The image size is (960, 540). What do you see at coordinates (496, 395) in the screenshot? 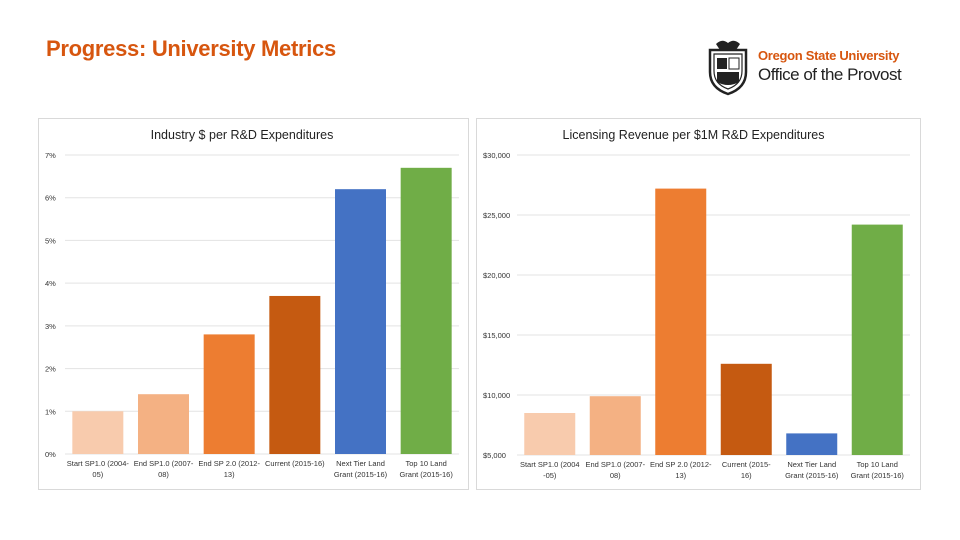
I see `licensing-ytick-label: $10,000` at bounding box center [496, 395].